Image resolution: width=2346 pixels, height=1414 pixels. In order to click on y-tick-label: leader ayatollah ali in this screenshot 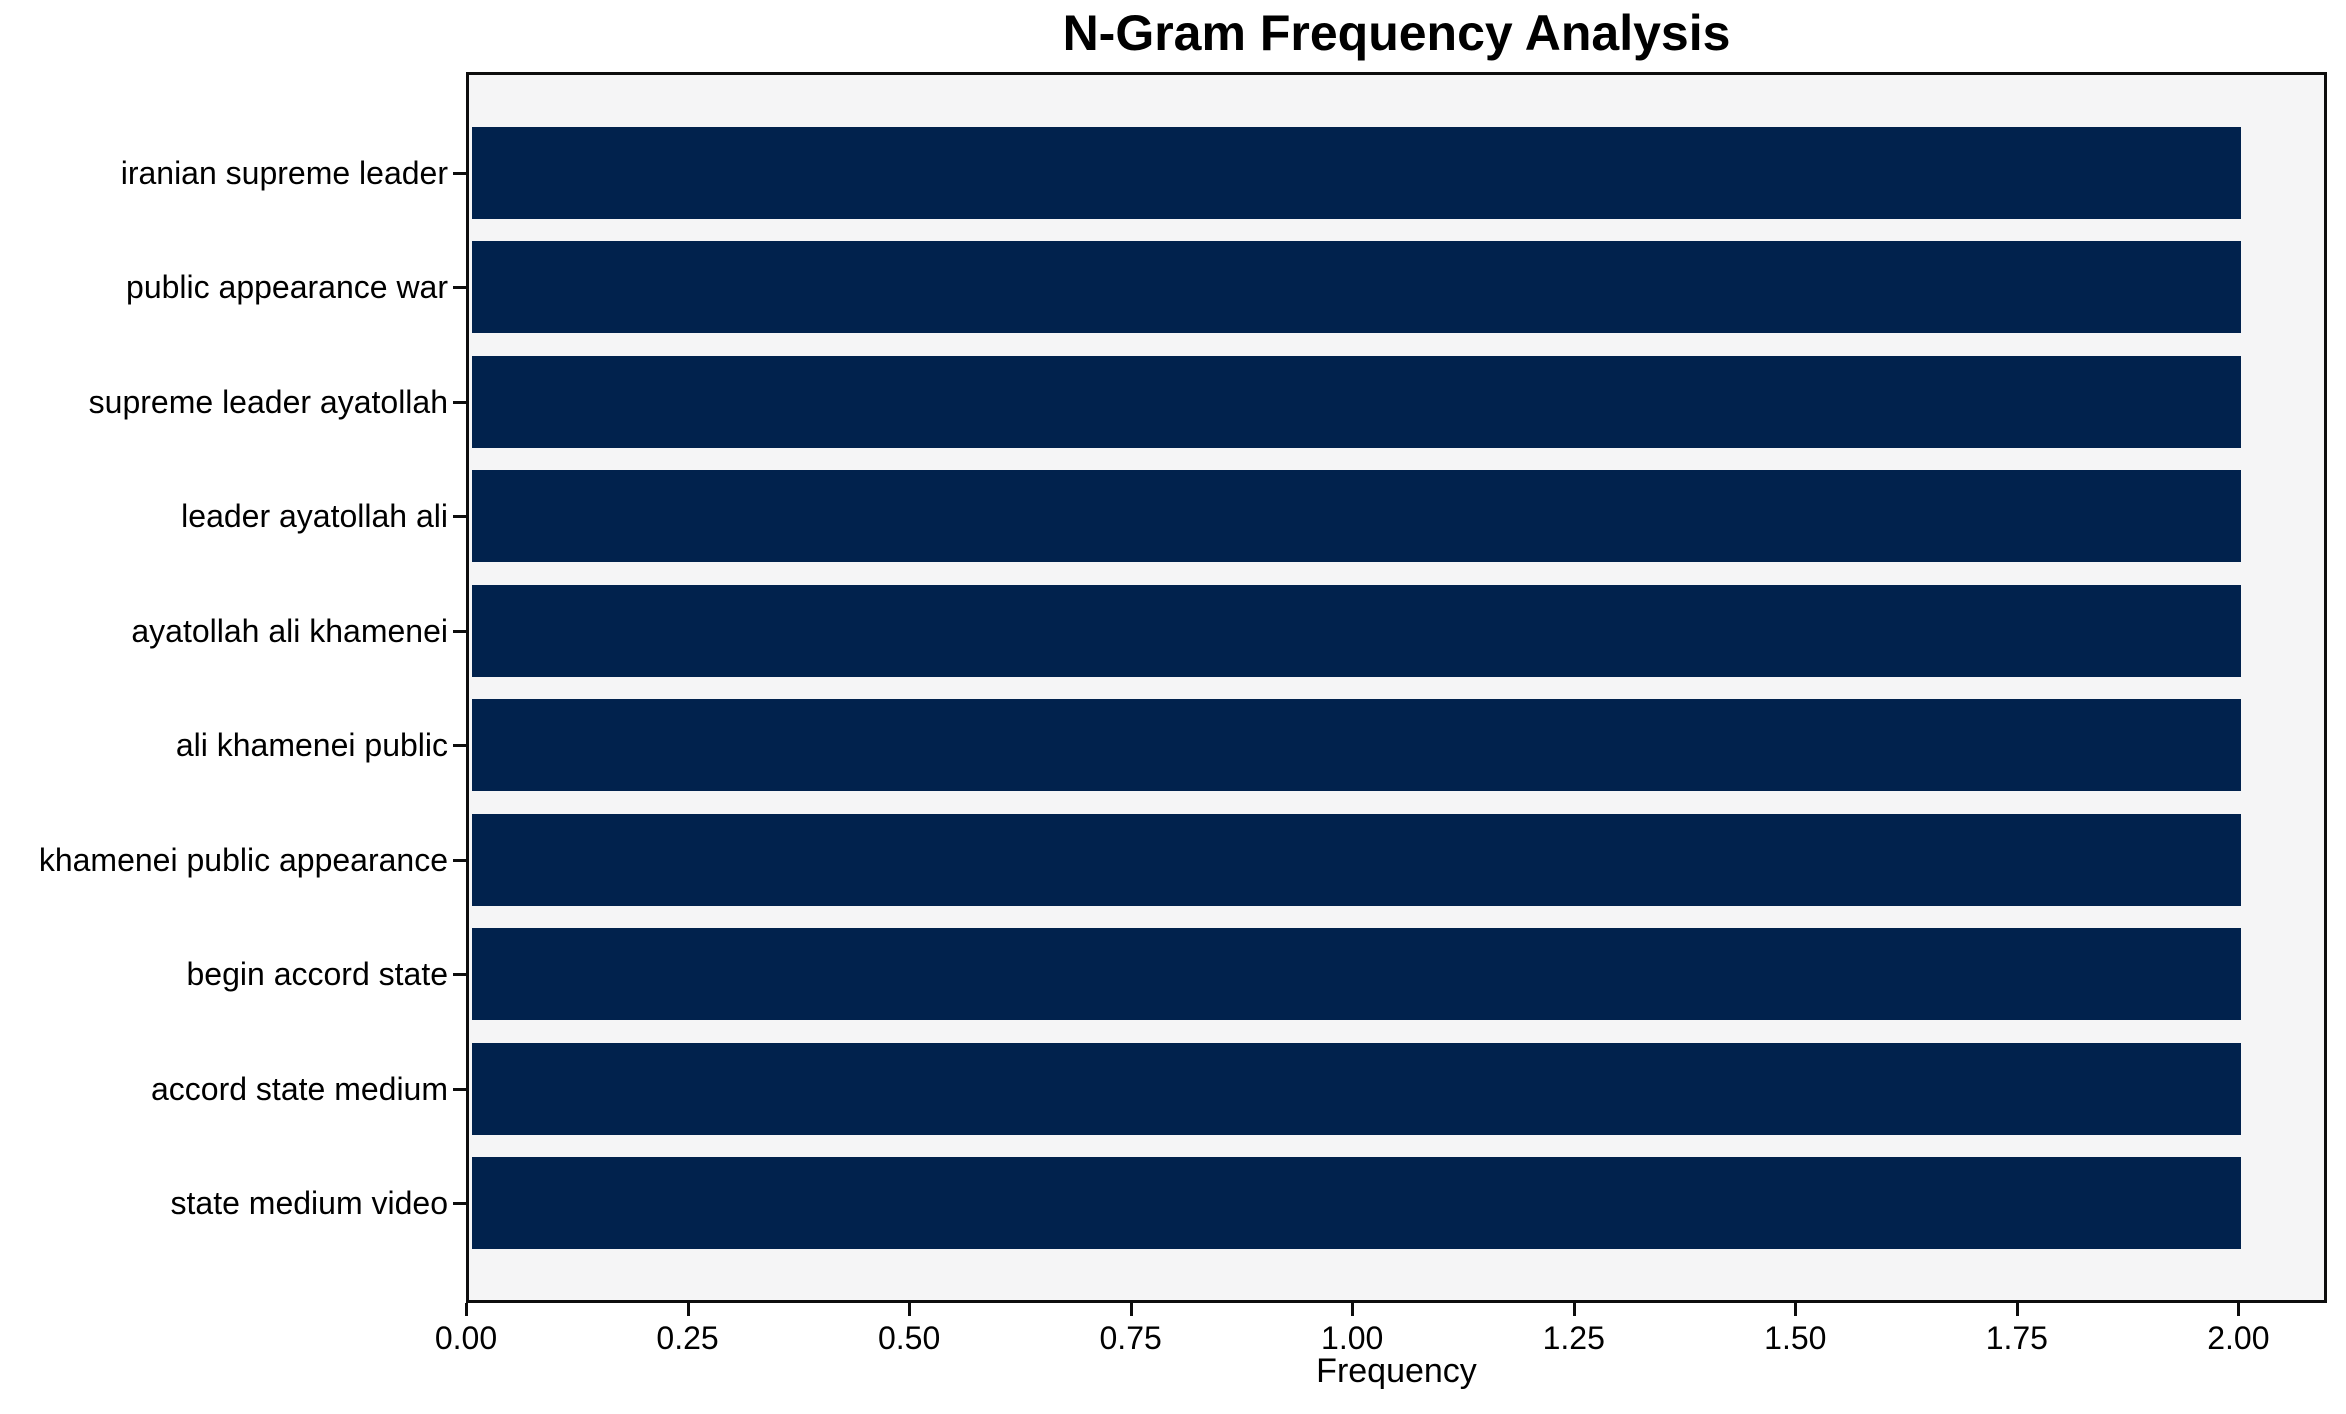, I will do `click(314, 516)`.